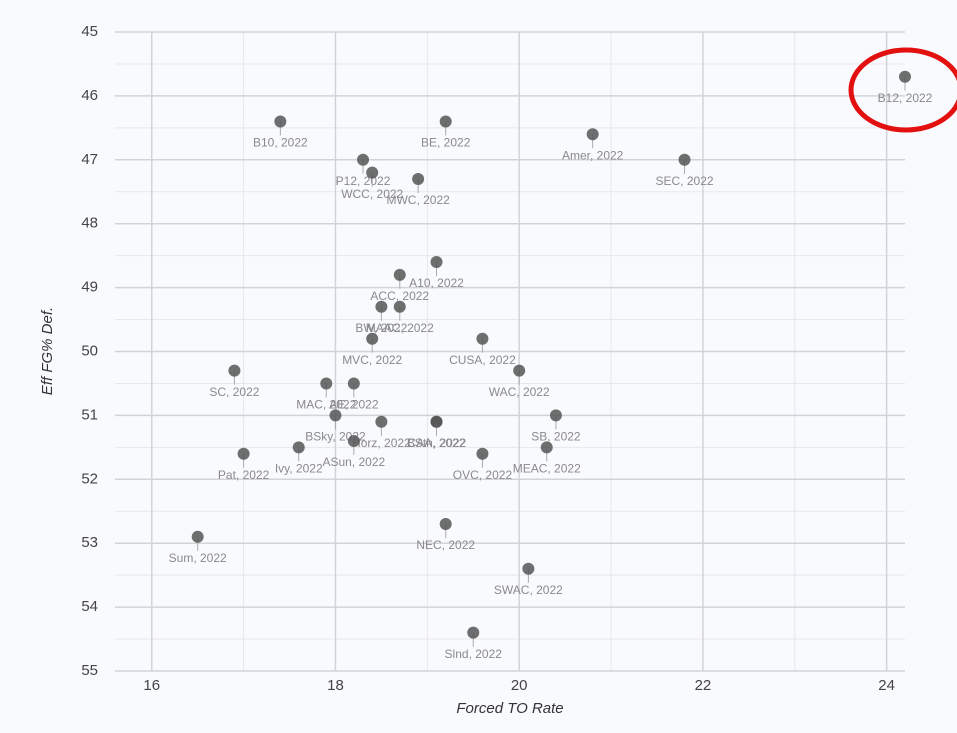 This screenshot has width=957, height=733. I want to click on highlight-circle, so click(902, 90).